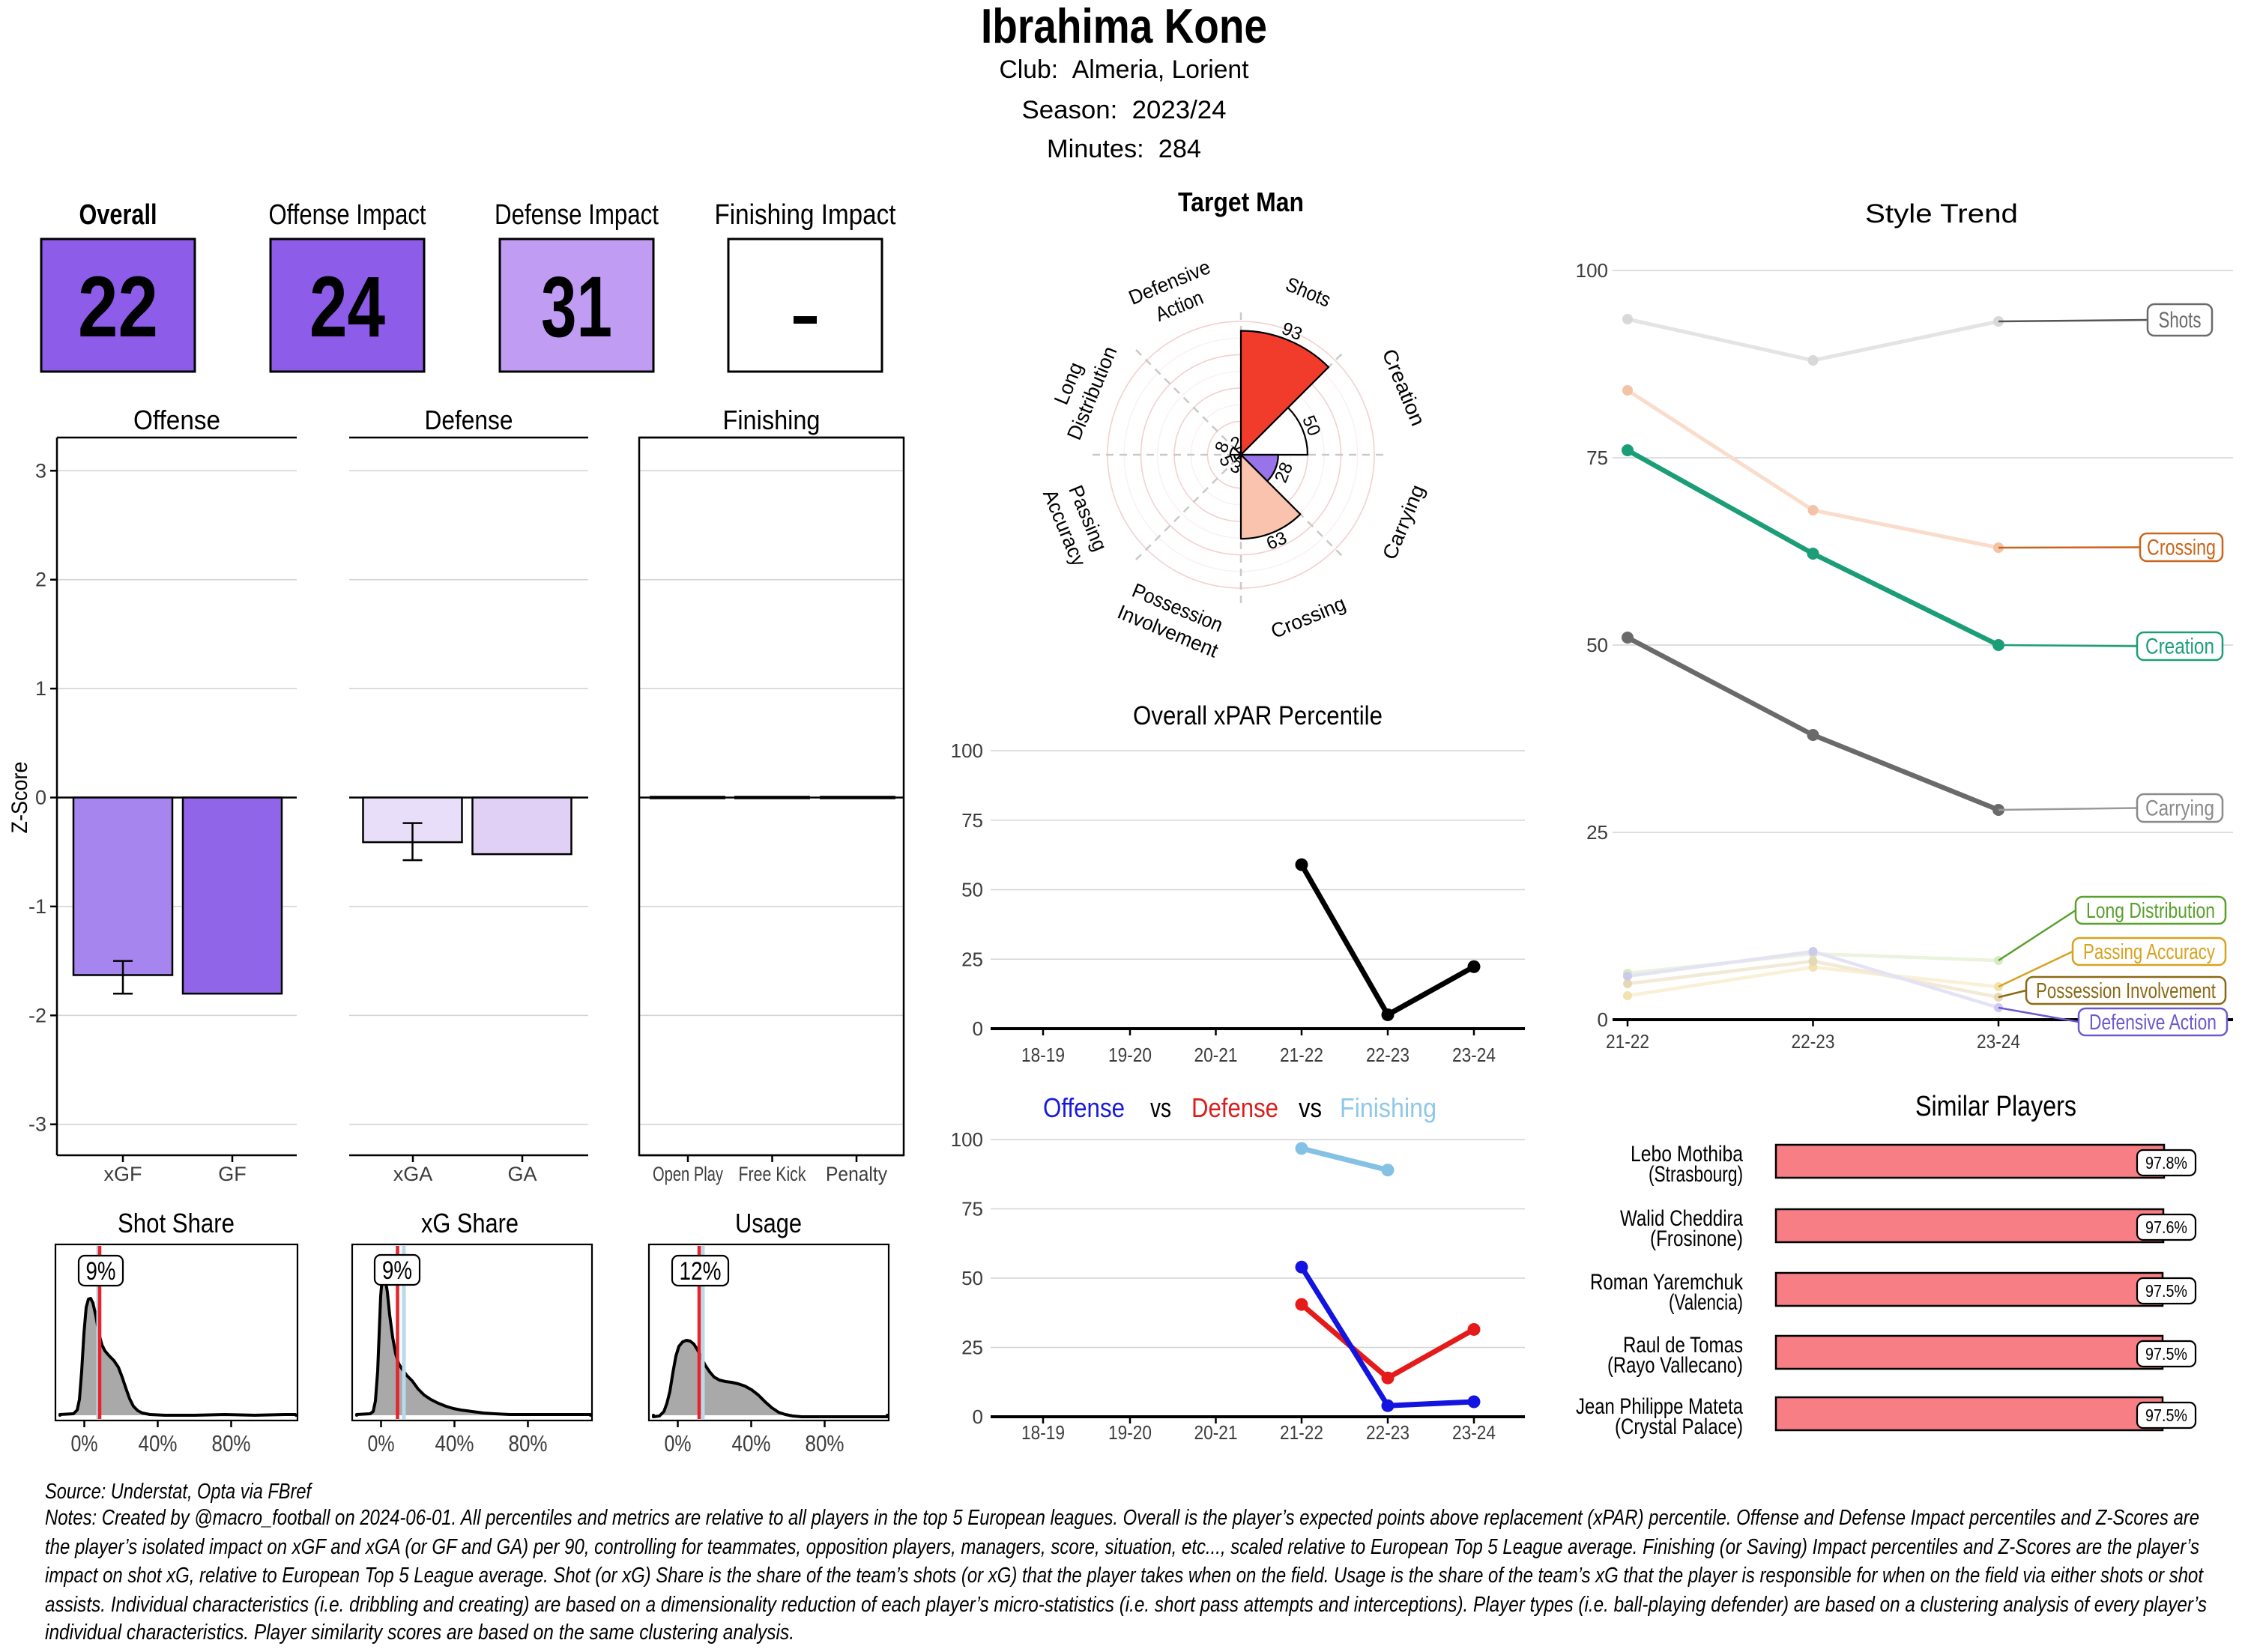  Describe the element at coordinates (2126, 991) in the screenshot. I see `svg-text: Possession Involvement` at that location.